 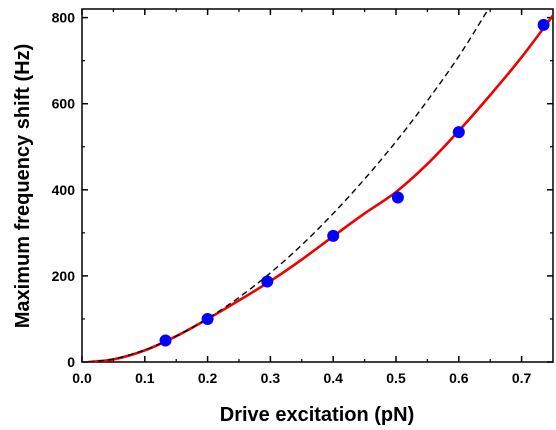 I want to click on y-axis-title: Maximum frequency shift (Hz), so click(x=23, y=186).